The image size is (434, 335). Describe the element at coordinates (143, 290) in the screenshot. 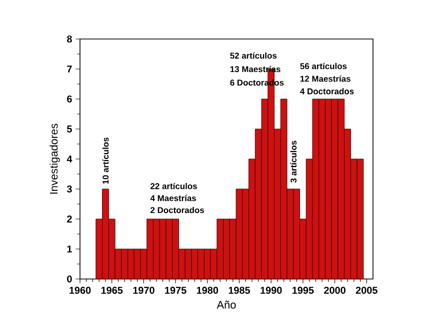

I see `x-tick-label: 1970` at that location.